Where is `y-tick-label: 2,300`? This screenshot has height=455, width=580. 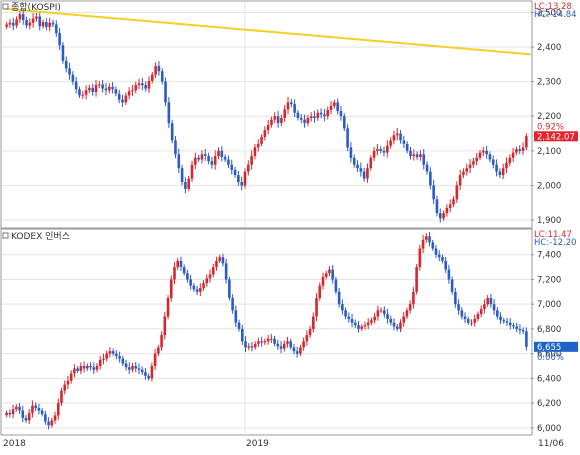
y-tick-label: 2,300 is located at coordinates (549, 83).